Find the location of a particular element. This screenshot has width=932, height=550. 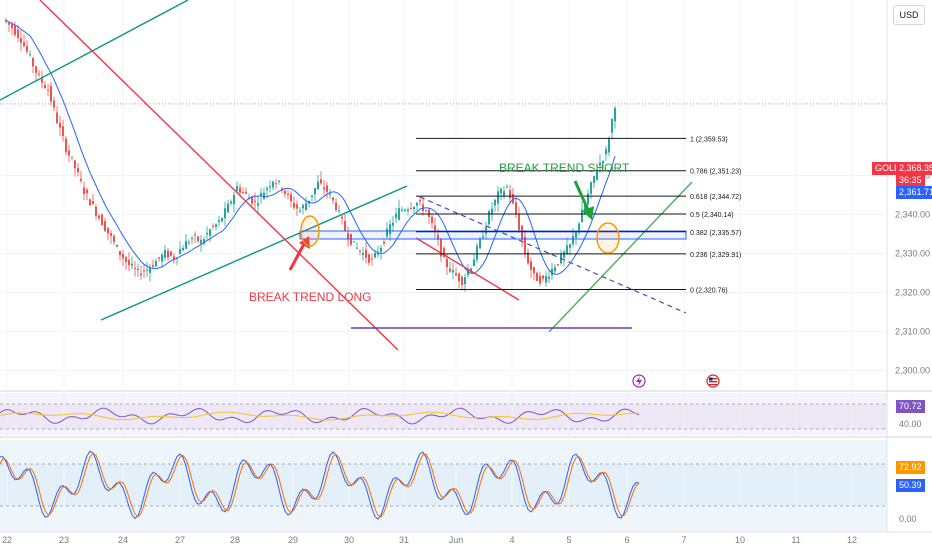

fib-level-label: 0 (2,320.76) is located at coordinates (709, 291).